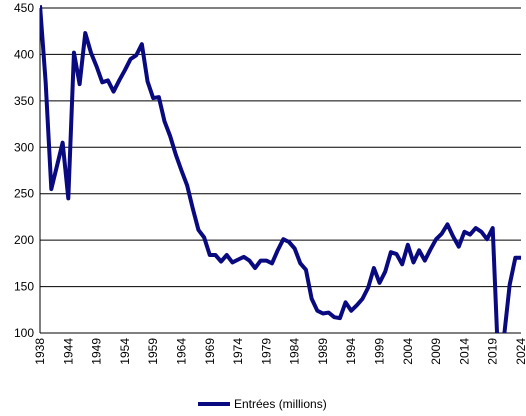 The image size is (526, 416). I want to click on x-tick-label: 1944, so click(68, 351).